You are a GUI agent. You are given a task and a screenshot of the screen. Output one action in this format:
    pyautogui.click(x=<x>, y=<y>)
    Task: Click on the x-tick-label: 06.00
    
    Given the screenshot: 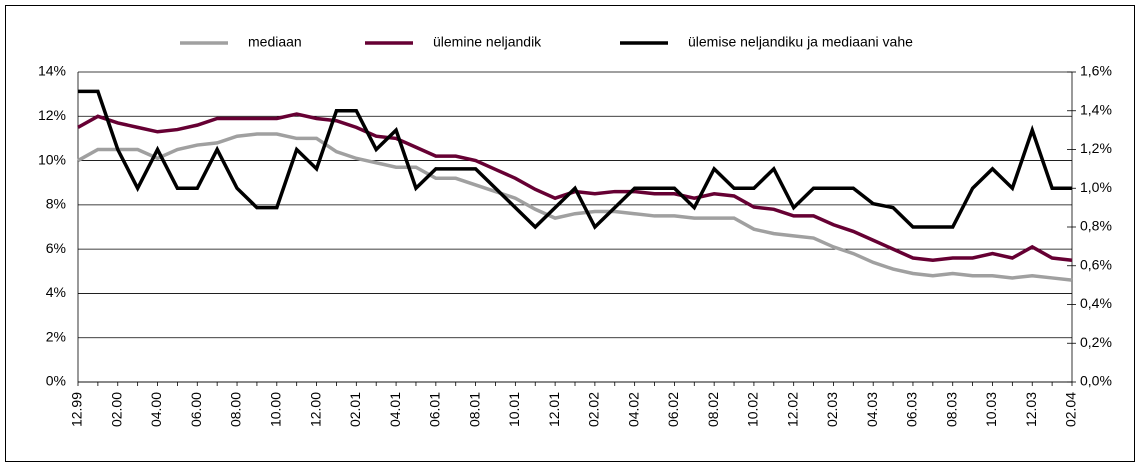 What is the action you would take?
    pyautogui.click(x=196, y=409)
    